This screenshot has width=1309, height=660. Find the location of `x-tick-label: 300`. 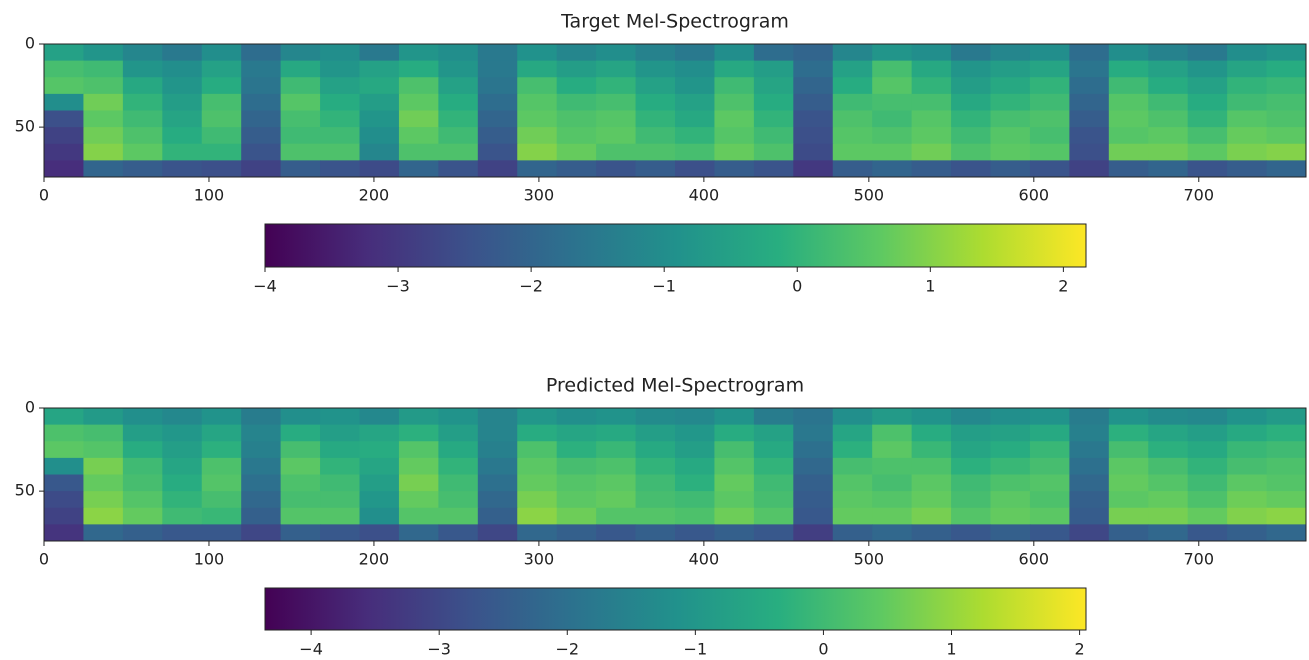

x-tick-label: 300 is located at coordinates (539, 559).